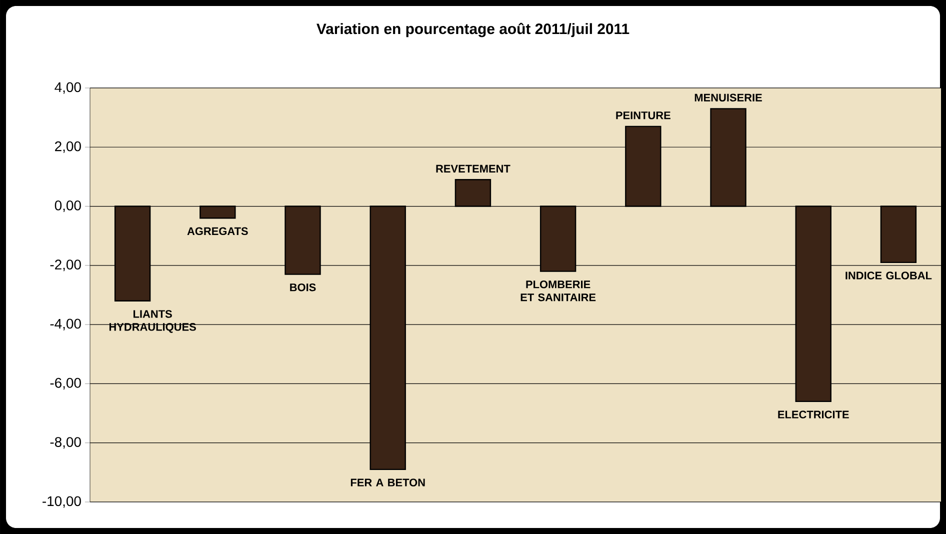 The image size is (946, 534). Describe the element at coordinates (387, 482) in the screenshot. I see `x-tick-label: FER A BETON` at that location.